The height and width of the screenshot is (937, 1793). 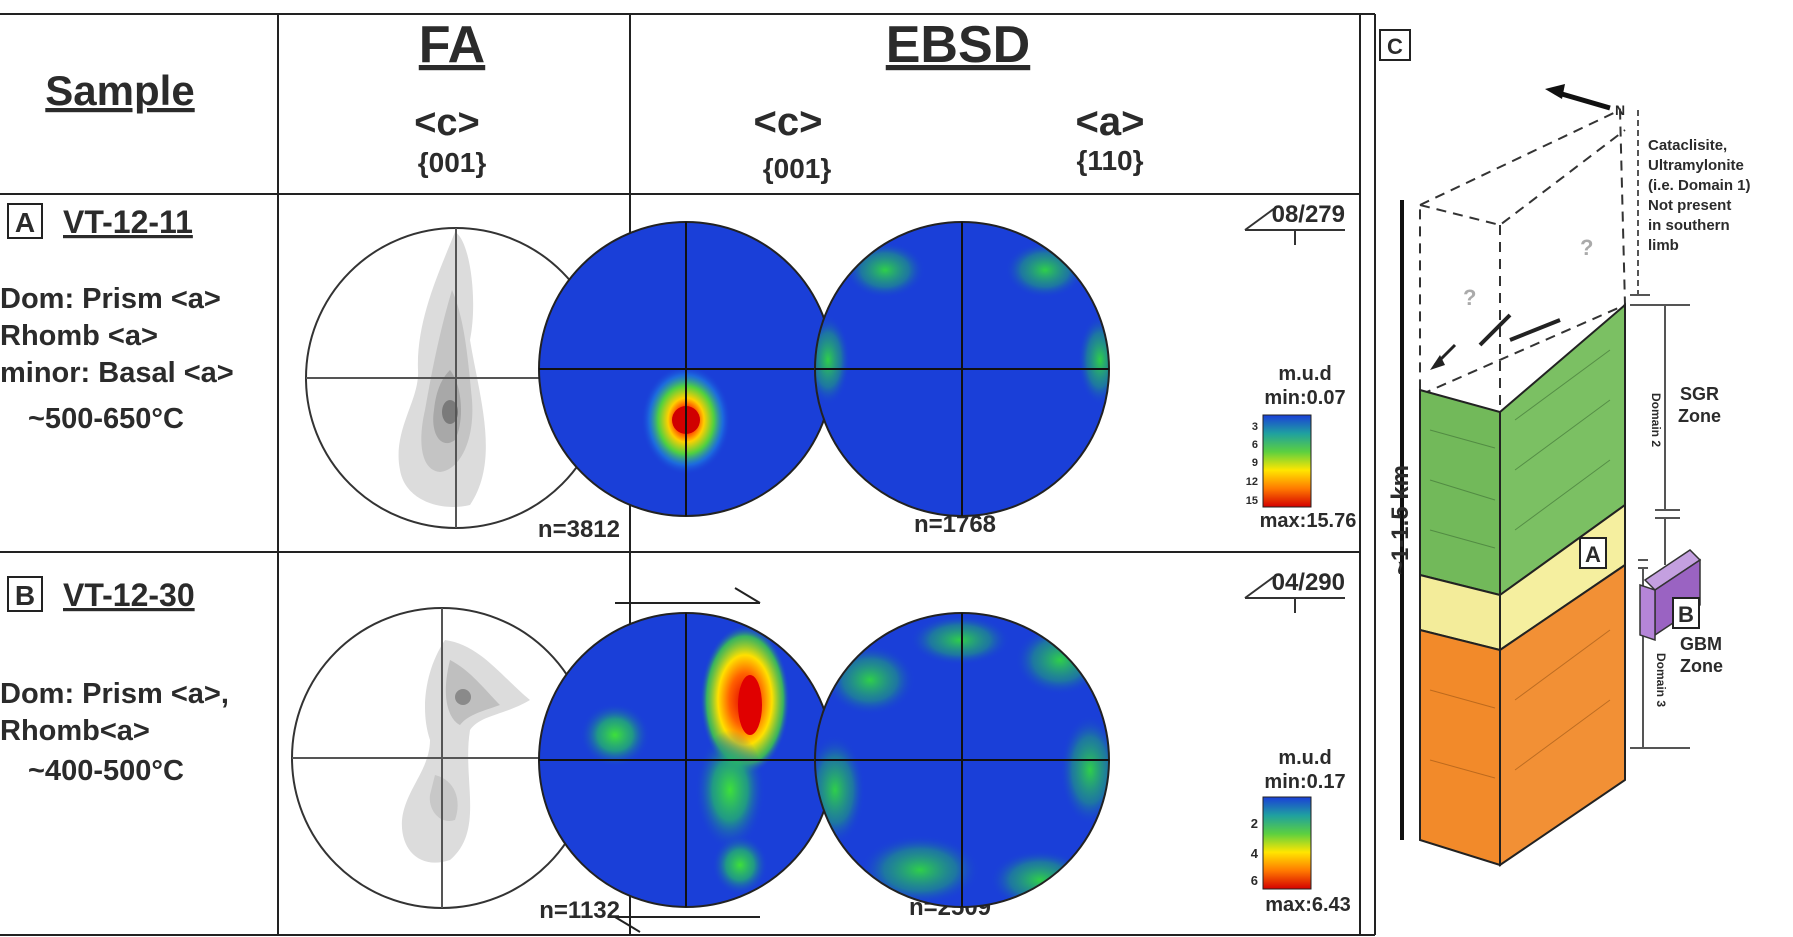 I want to click on fa-plane-label: {001}, so click(x=452, y=162).